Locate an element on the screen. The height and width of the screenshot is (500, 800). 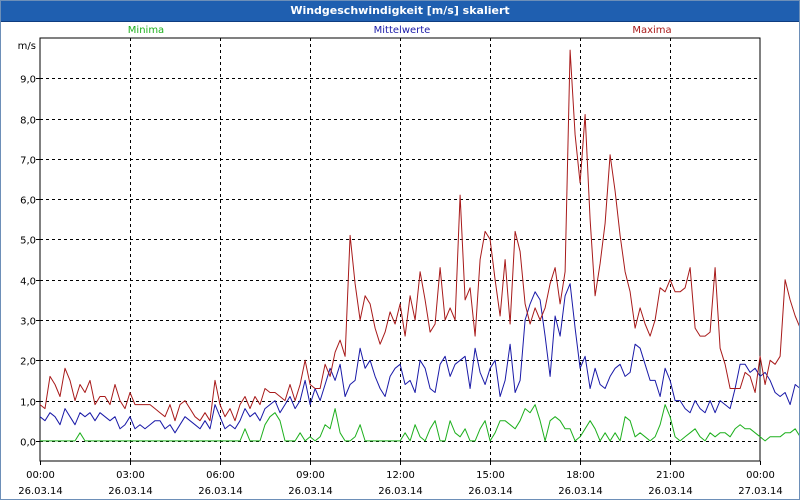
legend-label-maxima: Maxima is located at coordinates (651, 30).